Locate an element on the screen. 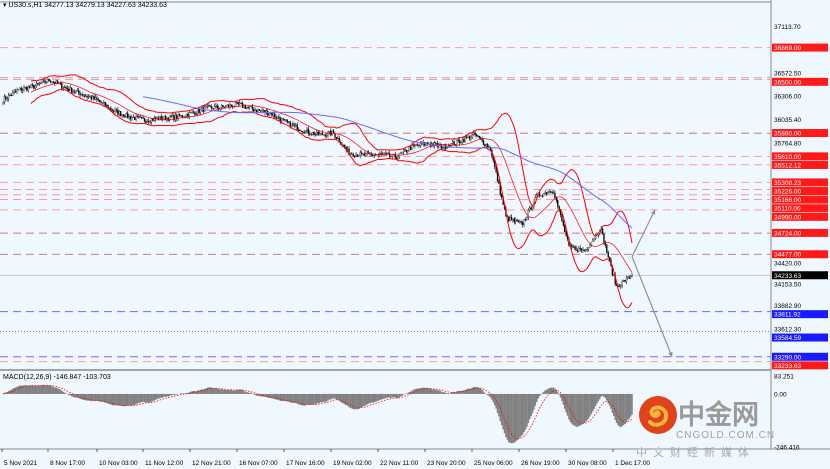  level-label: 35880.00 is located at coordinates (787, 134).